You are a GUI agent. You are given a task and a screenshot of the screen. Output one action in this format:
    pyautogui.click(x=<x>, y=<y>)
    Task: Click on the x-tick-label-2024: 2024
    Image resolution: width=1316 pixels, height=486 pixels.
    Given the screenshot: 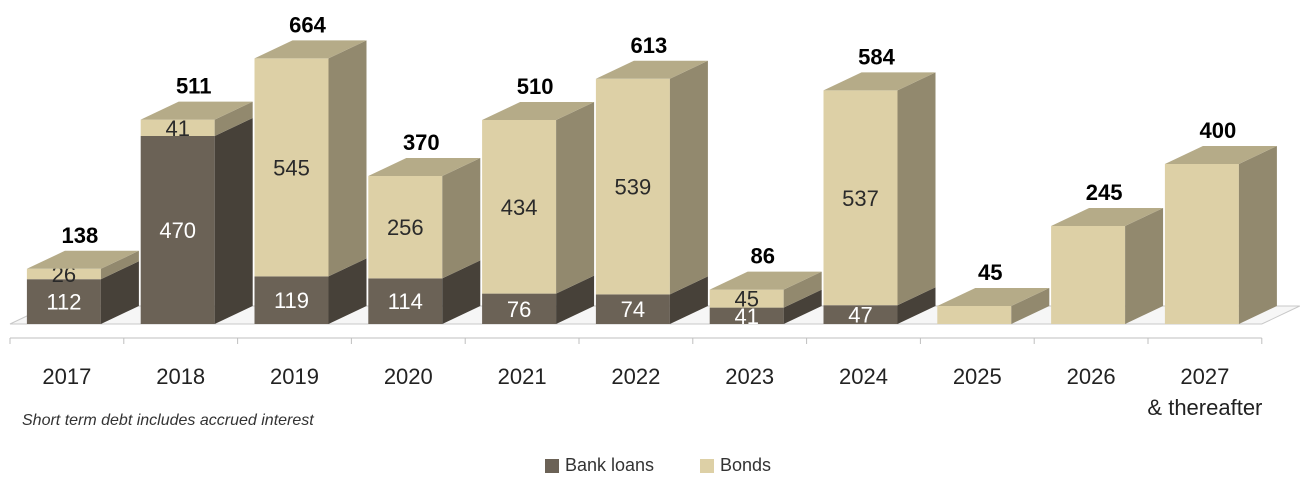 What is the action you would take?
    pyautogui.click(x=863, y=376)
    